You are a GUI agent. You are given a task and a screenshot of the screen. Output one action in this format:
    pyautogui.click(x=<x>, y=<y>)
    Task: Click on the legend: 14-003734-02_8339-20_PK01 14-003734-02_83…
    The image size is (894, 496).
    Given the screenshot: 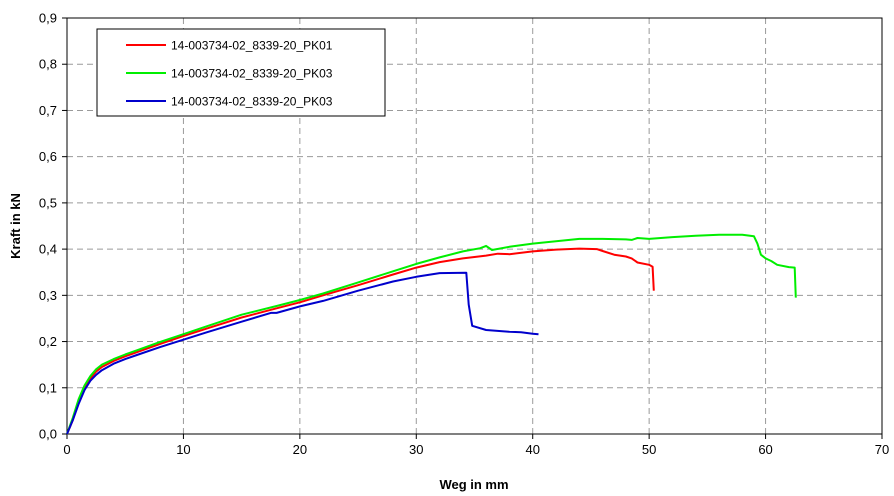 What is the action you would take?
    pyautogui.click(x=241, y=72)
    